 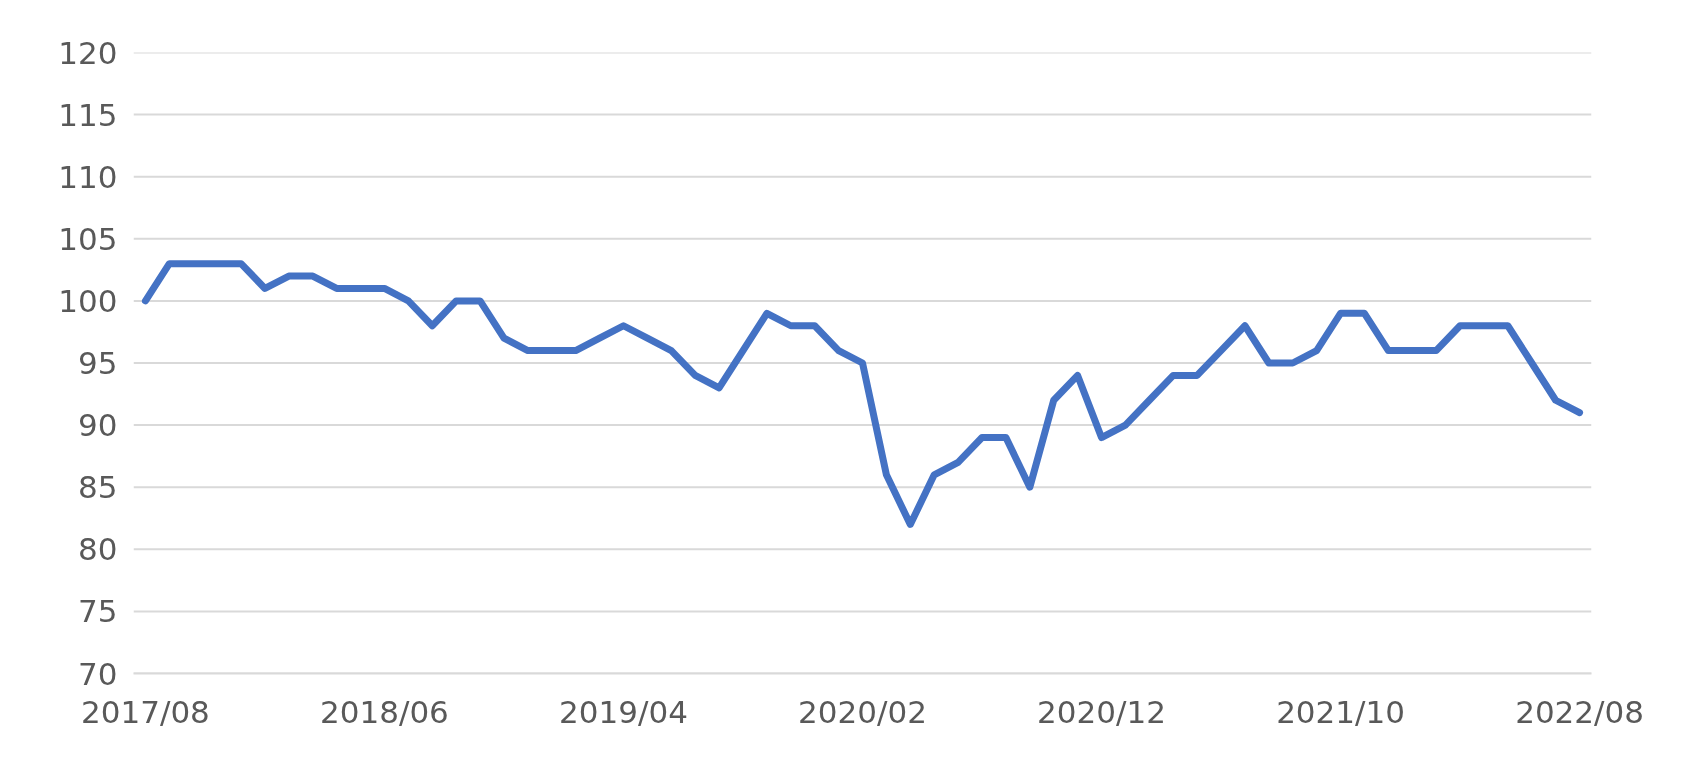 I want to click on y-tick-label: 70, so click(x=98, y=673).